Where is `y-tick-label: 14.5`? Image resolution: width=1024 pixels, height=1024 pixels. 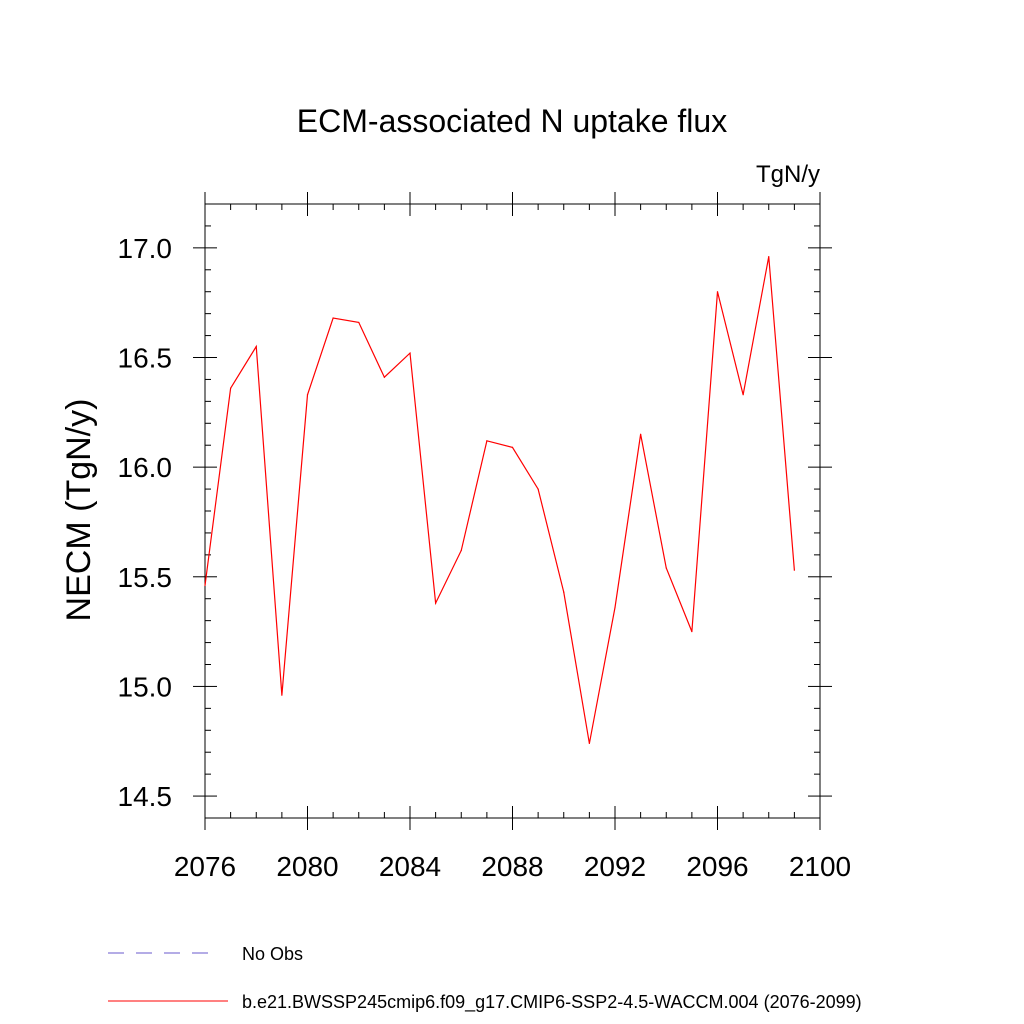
y-tick-label: 14.5 is located at coordinates (145, 796).